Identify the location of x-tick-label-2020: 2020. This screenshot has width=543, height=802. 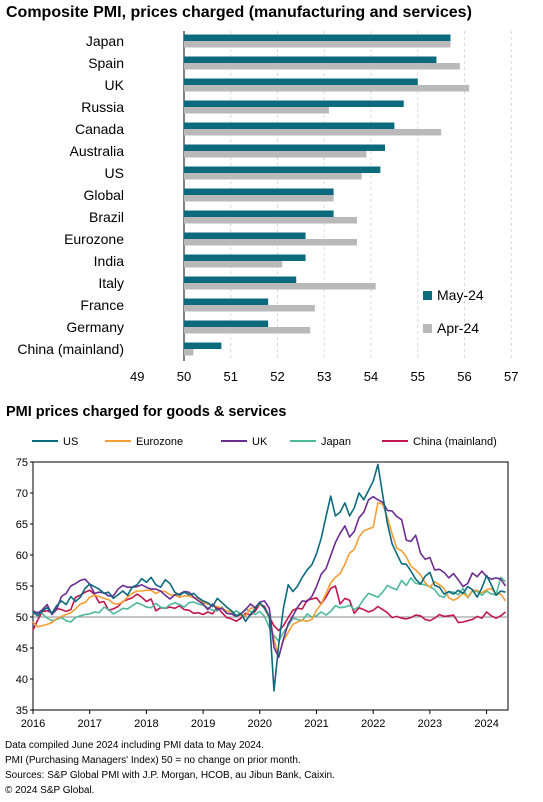
(260, 724).